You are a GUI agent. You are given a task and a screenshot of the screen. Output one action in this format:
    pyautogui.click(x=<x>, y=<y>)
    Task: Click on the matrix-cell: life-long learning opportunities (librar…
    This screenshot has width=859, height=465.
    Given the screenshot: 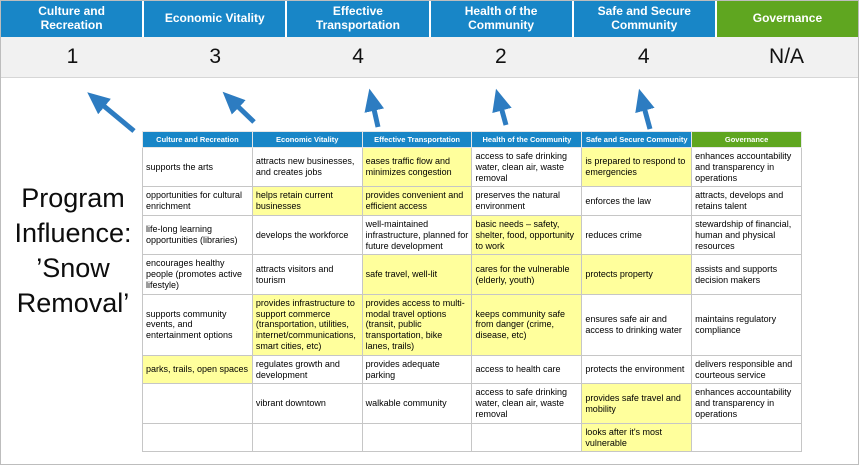 What is the action you would take?
    pyautogui.click(x=197, y=235)
    